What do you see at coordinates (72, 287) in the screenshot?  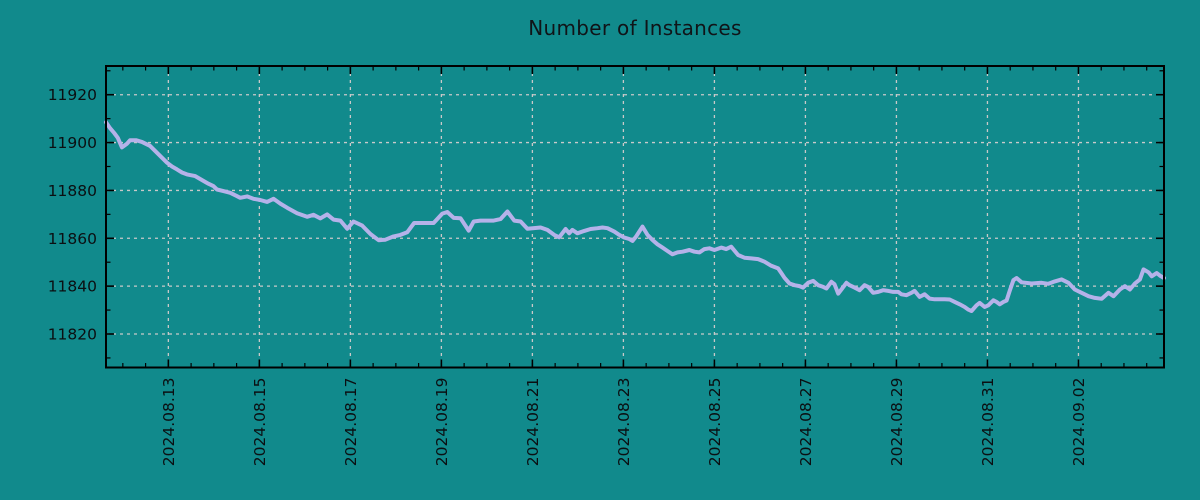 I see `y-tick-label: 11840` at bounding box center [72, 287].